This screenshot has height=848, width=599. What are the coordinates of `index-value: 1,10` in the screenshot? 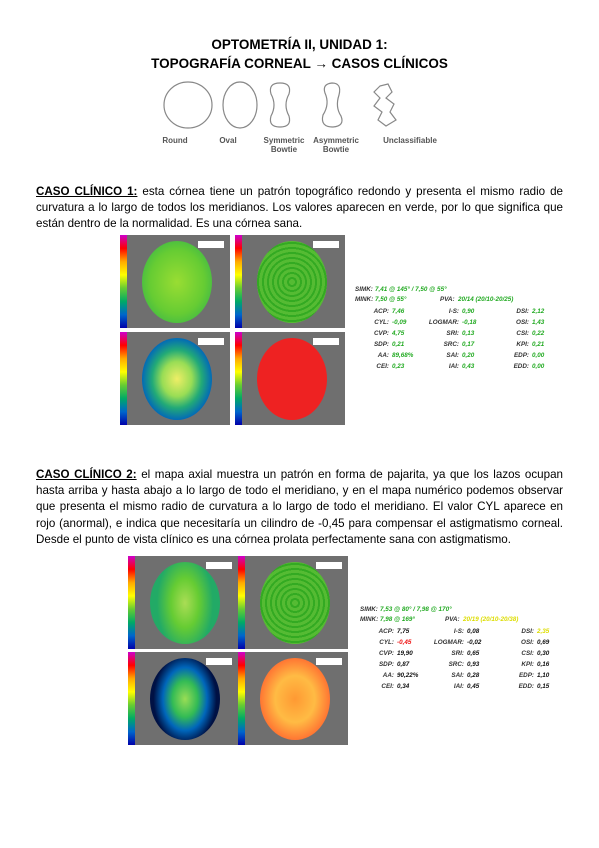 It's located at (543, 675).